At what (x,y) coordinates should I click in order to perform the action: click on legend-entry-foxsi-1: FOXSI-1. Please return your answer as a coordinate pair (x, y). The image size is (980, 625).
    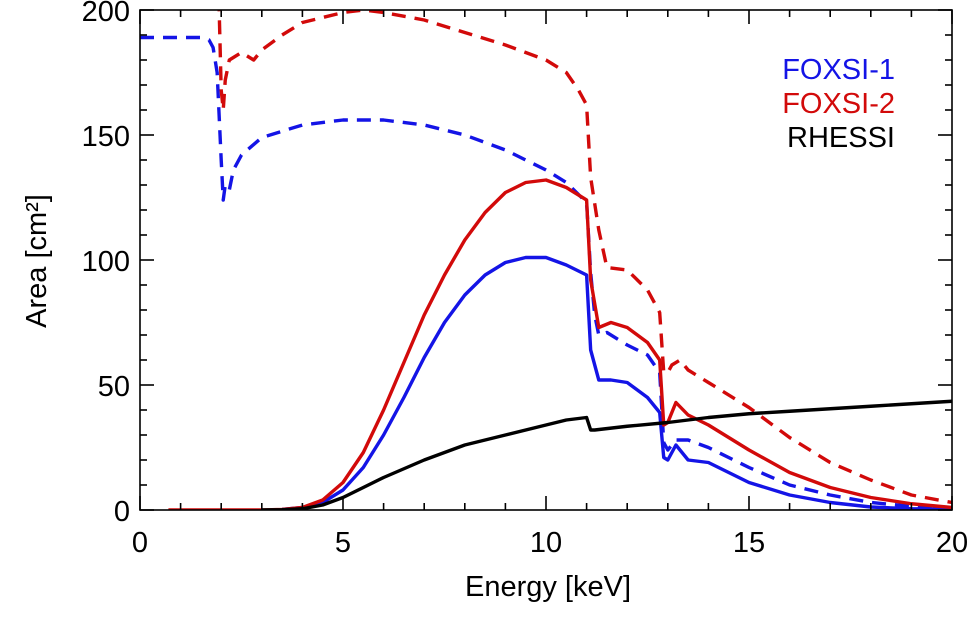
    Looking at the image, I should click on (838, 70).